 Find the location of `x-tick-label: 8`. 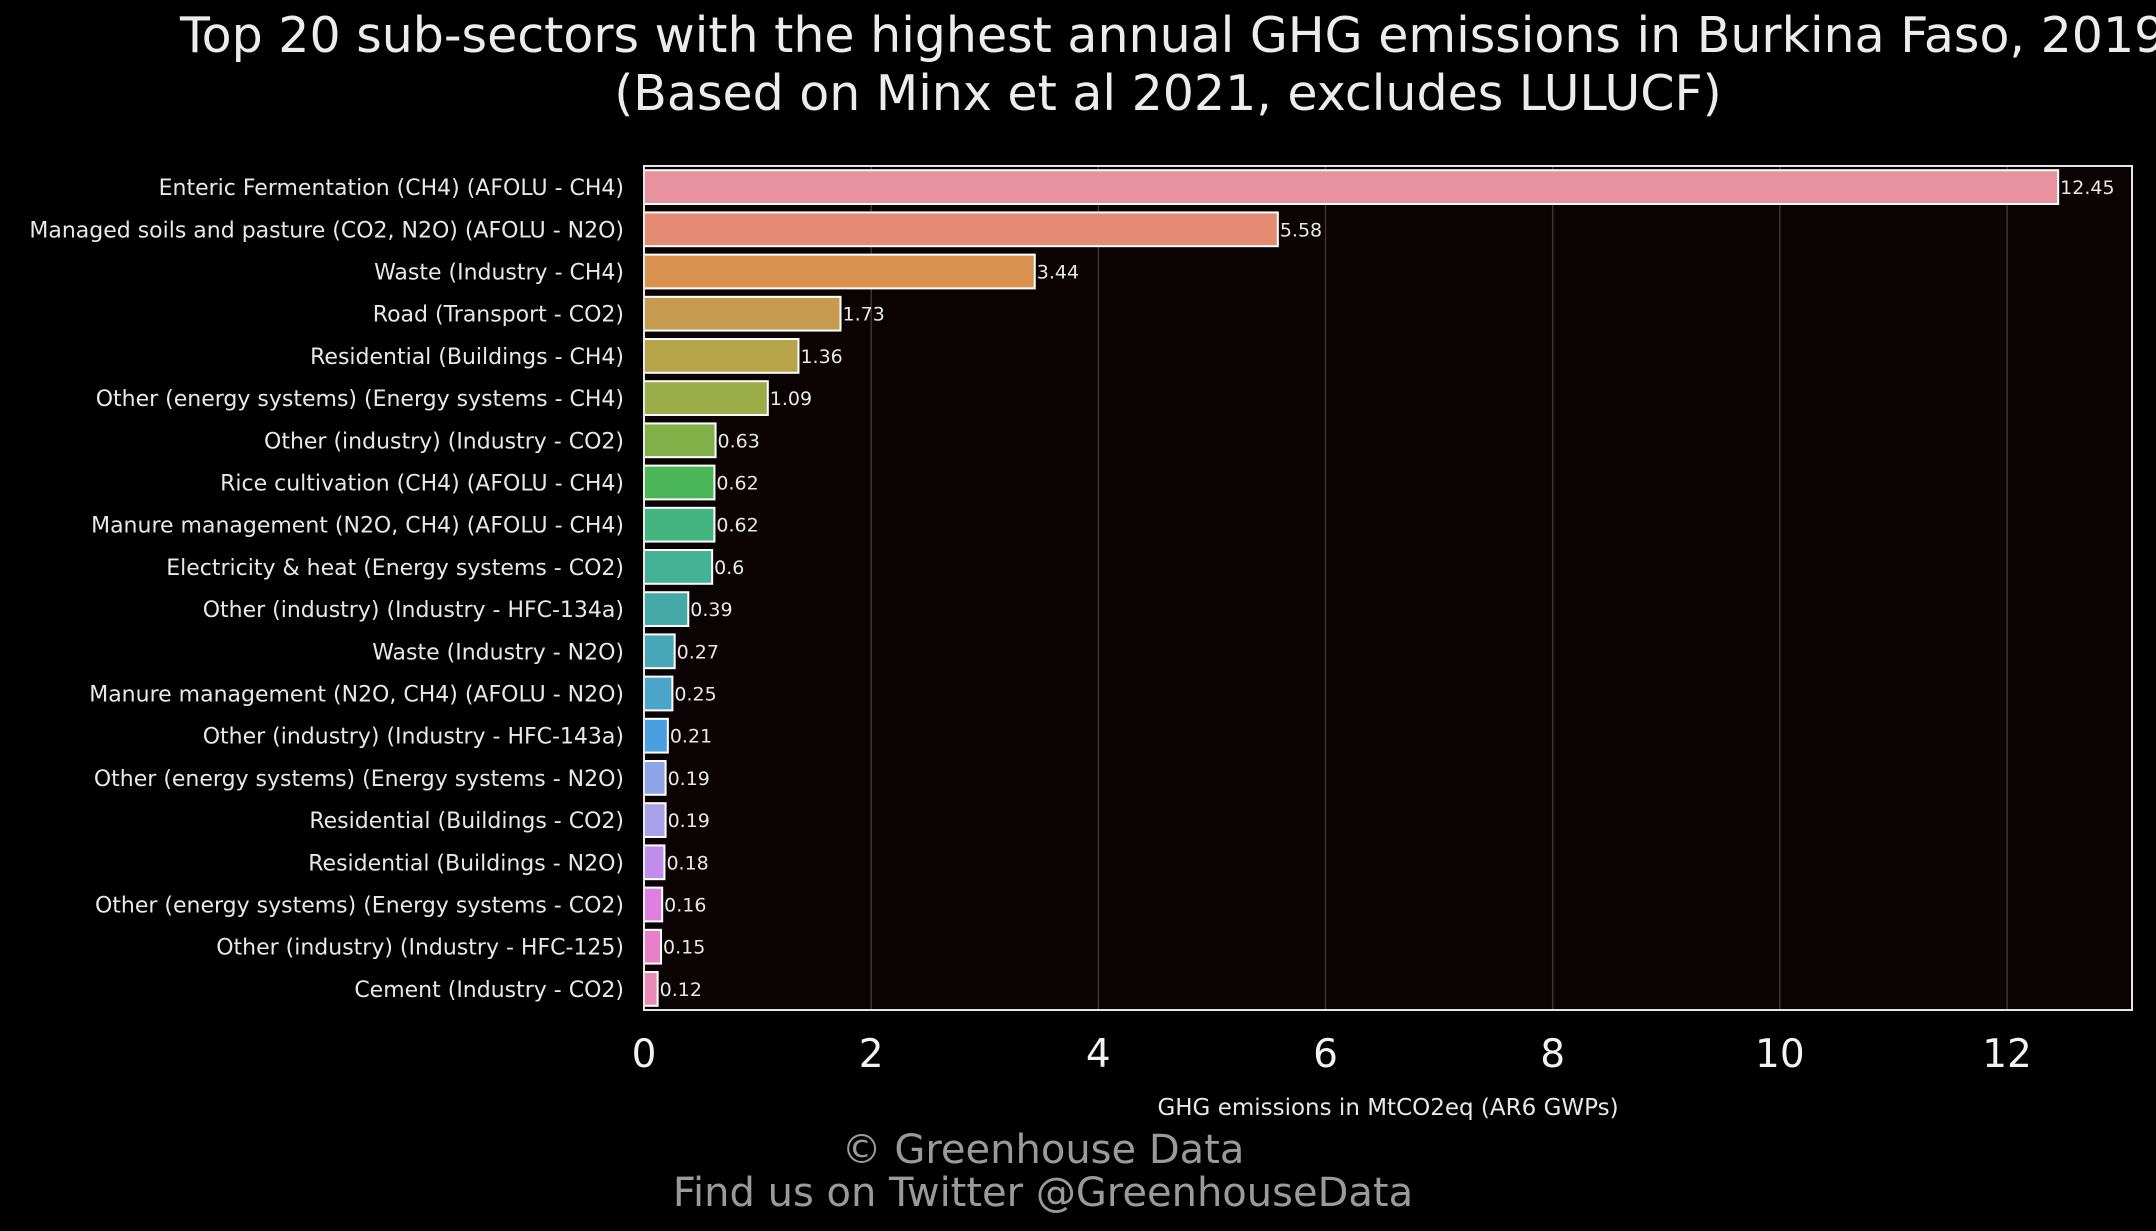

x-tick-label: 8 is located at coordinates (1552, 1054).